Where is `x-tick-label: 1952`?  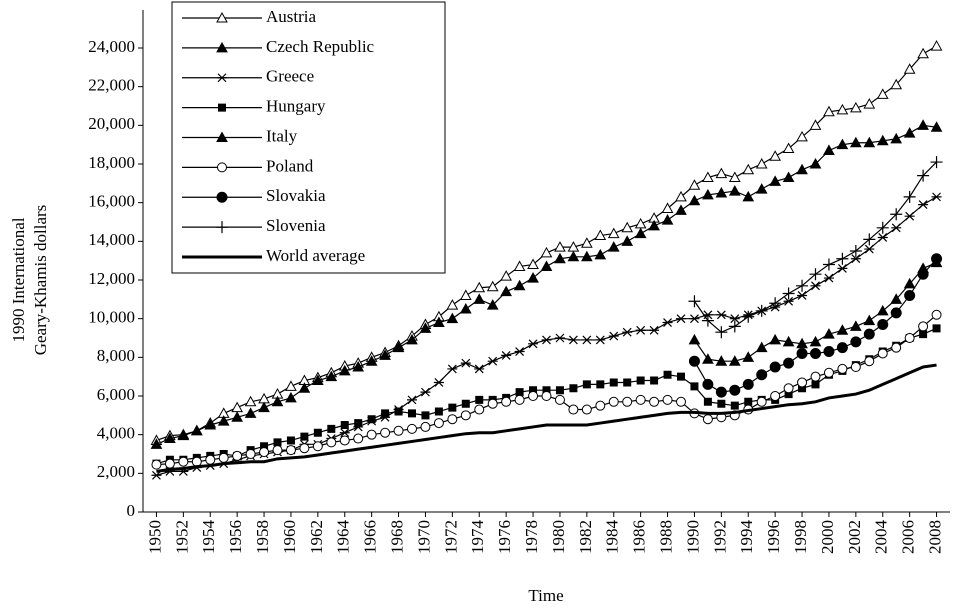
x-tick-label: 1952 is located at coordinates (181, 537).